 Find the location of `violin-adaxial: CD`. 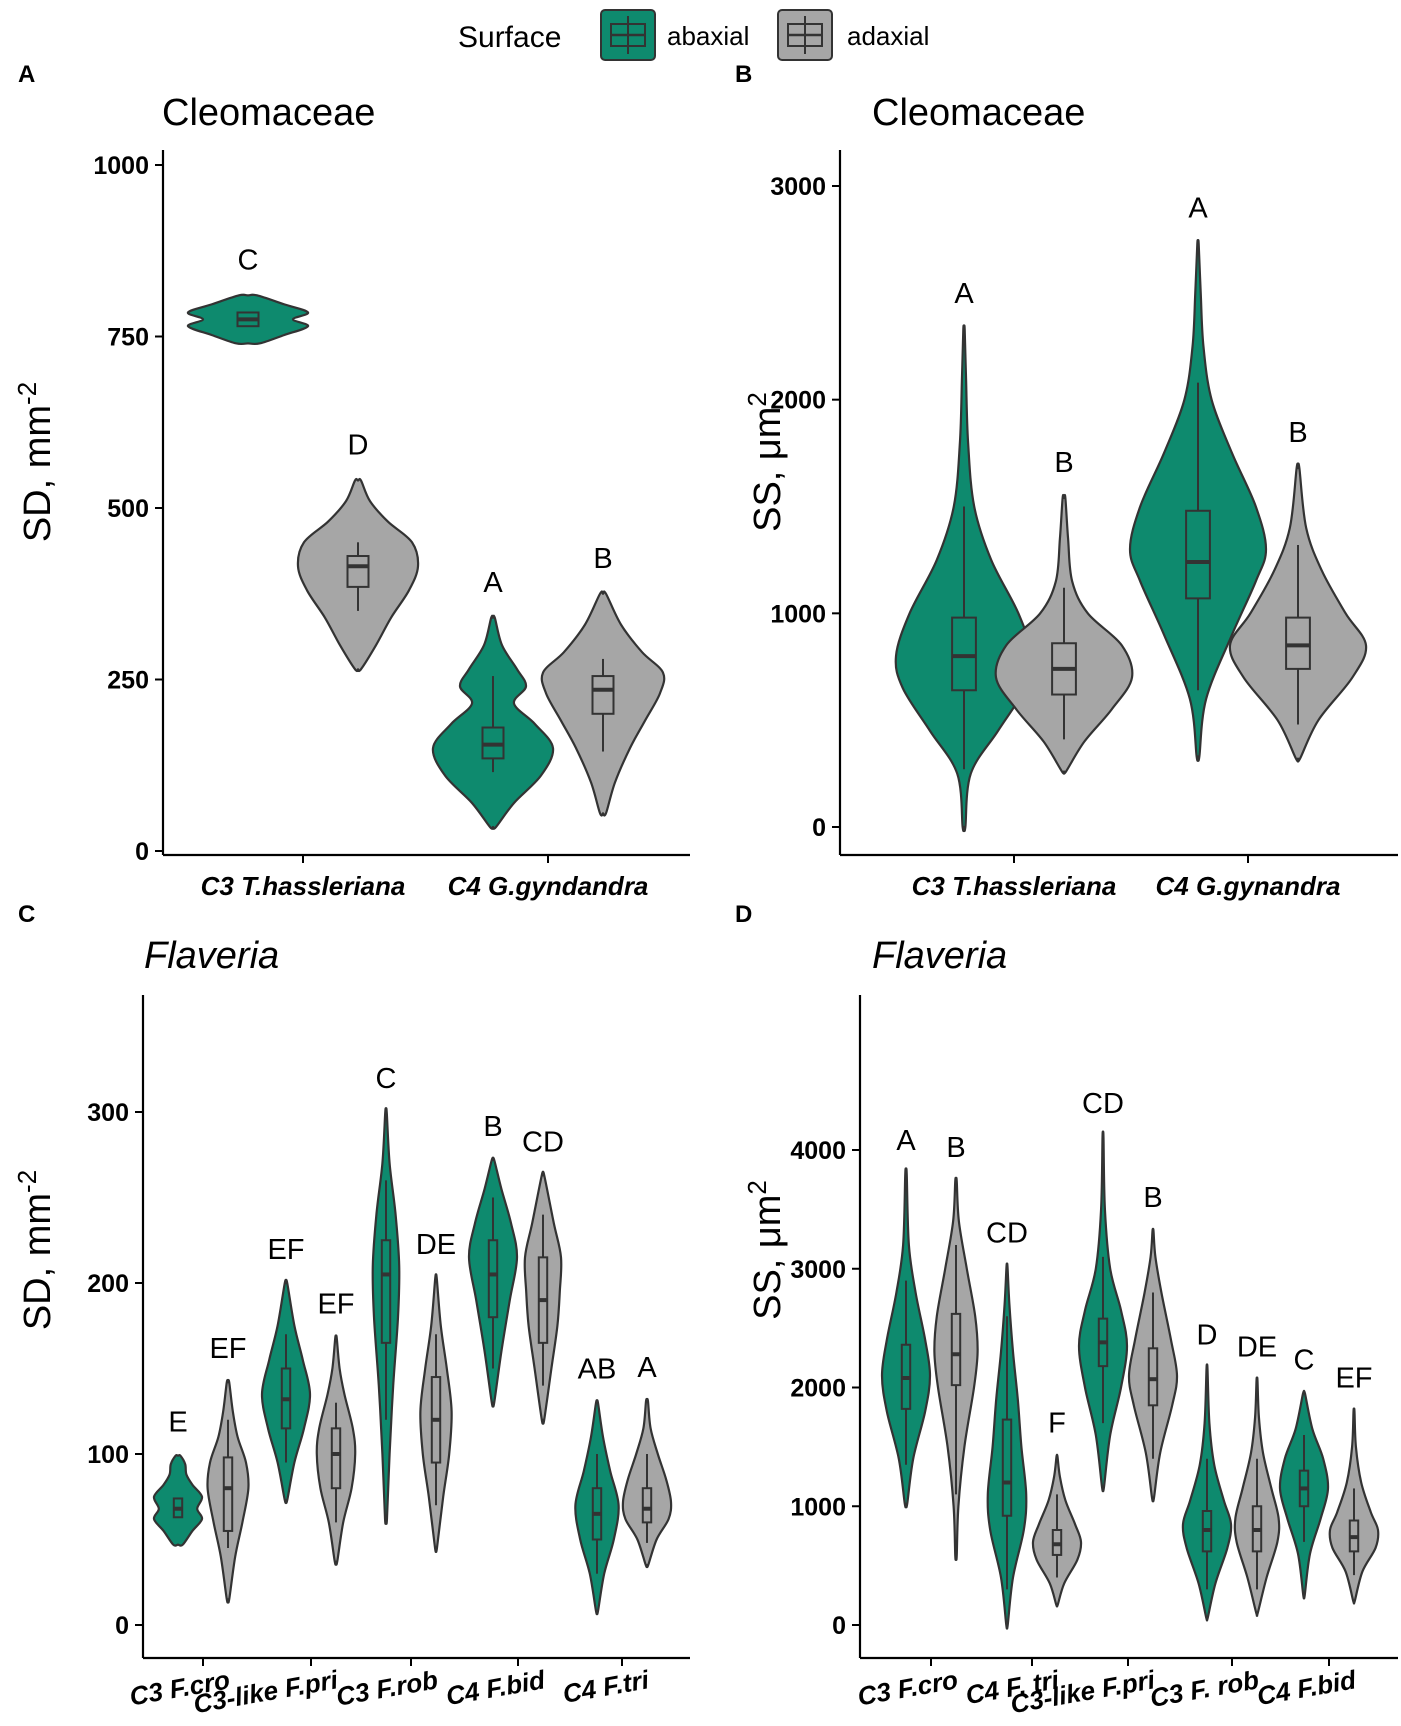

violin-adaxial: CD is located at coordinates (543, 1275).